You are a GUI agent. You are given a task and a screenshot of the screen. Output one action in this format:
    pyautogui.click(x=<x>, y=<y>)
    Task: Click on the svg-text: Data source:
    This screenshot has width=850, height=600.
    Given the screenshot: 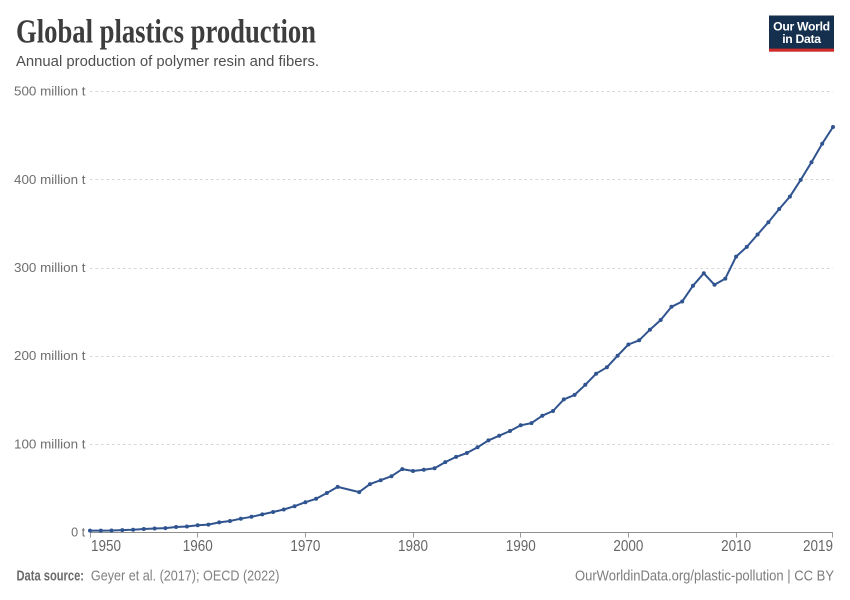 What is the action you would take?
    pyautogui.click(x=51, y=576)
    